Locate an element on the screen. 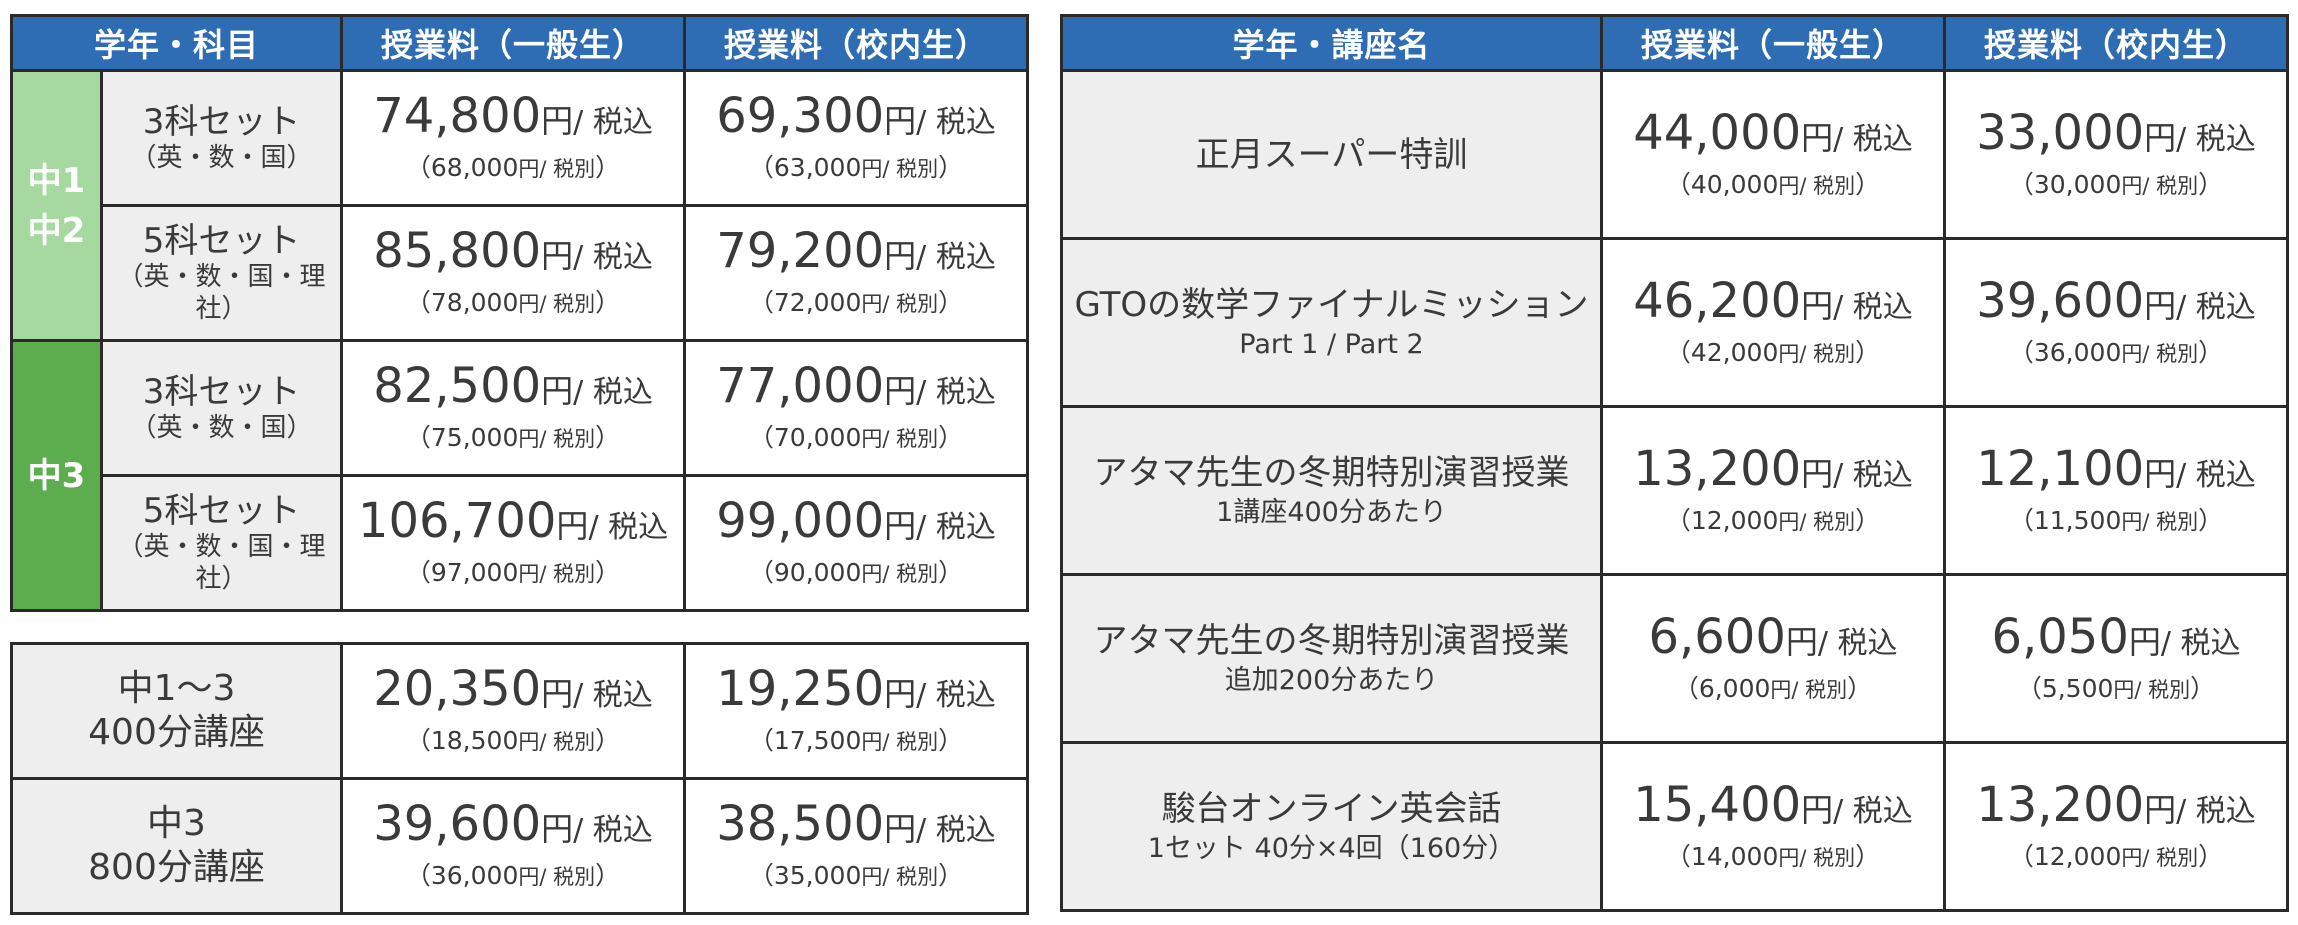  price-cell-internal: 19,250円/ 税込 （17,500円/ 税別） is located at coordinates (856, 711).